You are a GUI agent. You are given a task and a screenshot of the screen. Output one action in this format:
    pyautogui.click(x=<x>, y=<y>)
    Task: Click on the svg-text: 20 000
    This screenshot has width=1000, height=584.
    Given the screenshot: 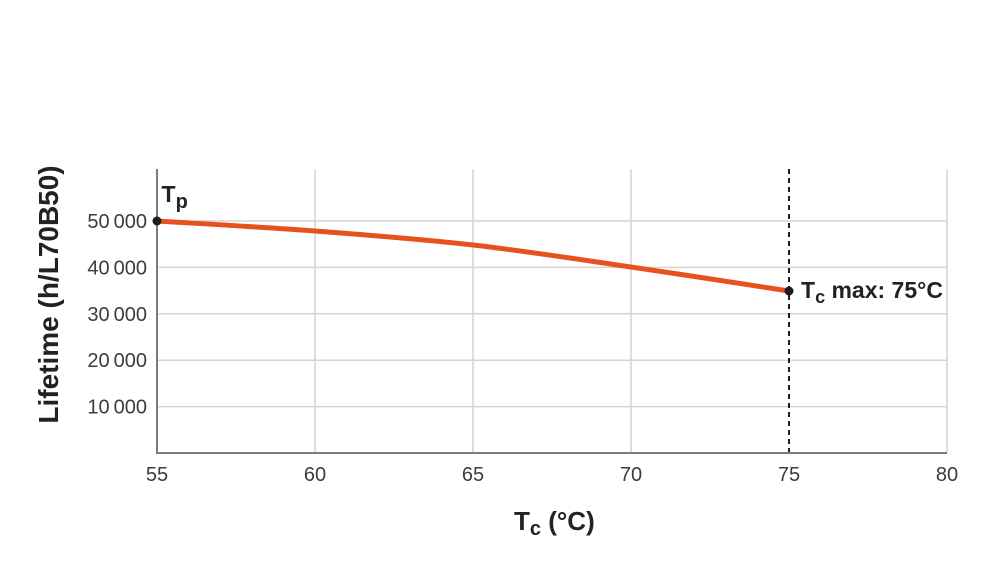 What is the action you would take?
    pyautogui.click(x=117, y=361)
    